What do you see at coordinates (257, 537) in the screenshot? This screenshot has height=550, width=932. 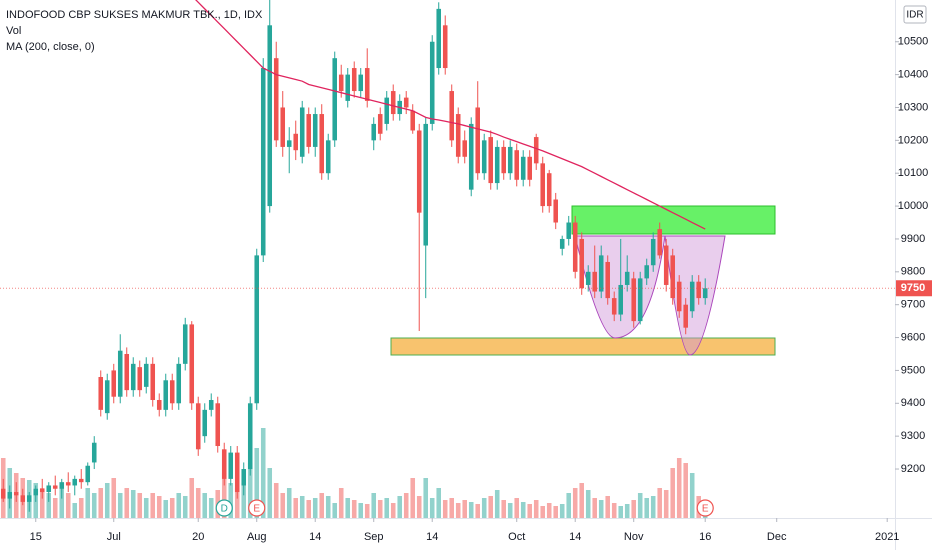 I see `x-tick-label: Aug` at bounding box center [257, 537].